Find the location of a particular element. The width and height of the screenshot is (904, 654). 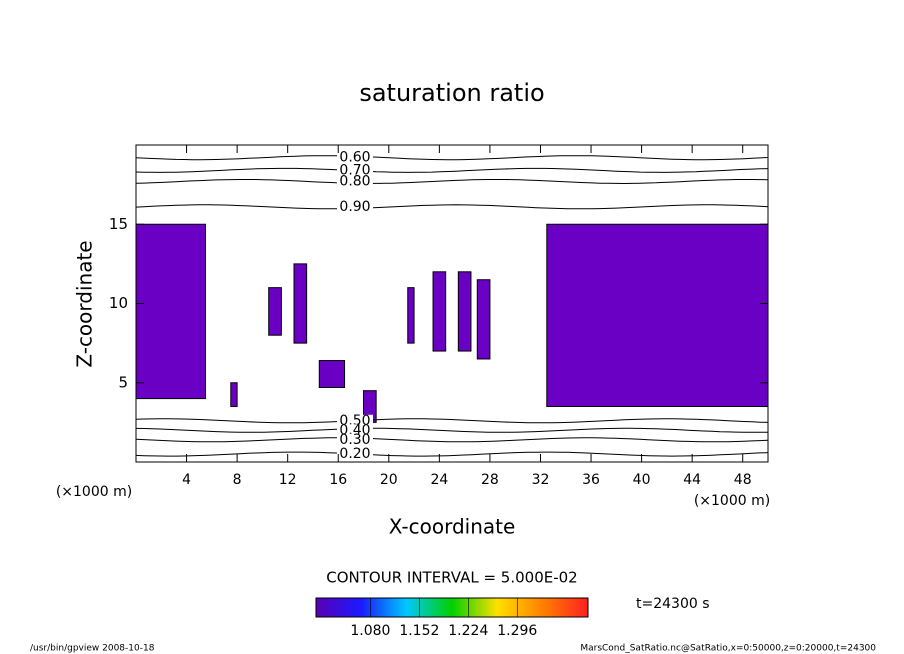

colorbar-label: 1.152 is located at coordinates (419, 631).